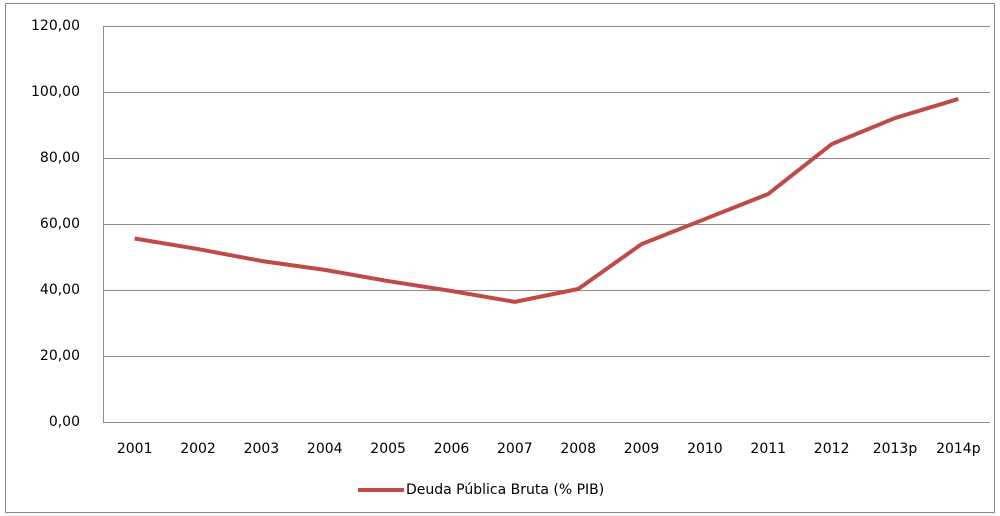 The height and width of the screenshot is (516, 1000). I want to click on x-tick-label: 2004, so click(325, 449).